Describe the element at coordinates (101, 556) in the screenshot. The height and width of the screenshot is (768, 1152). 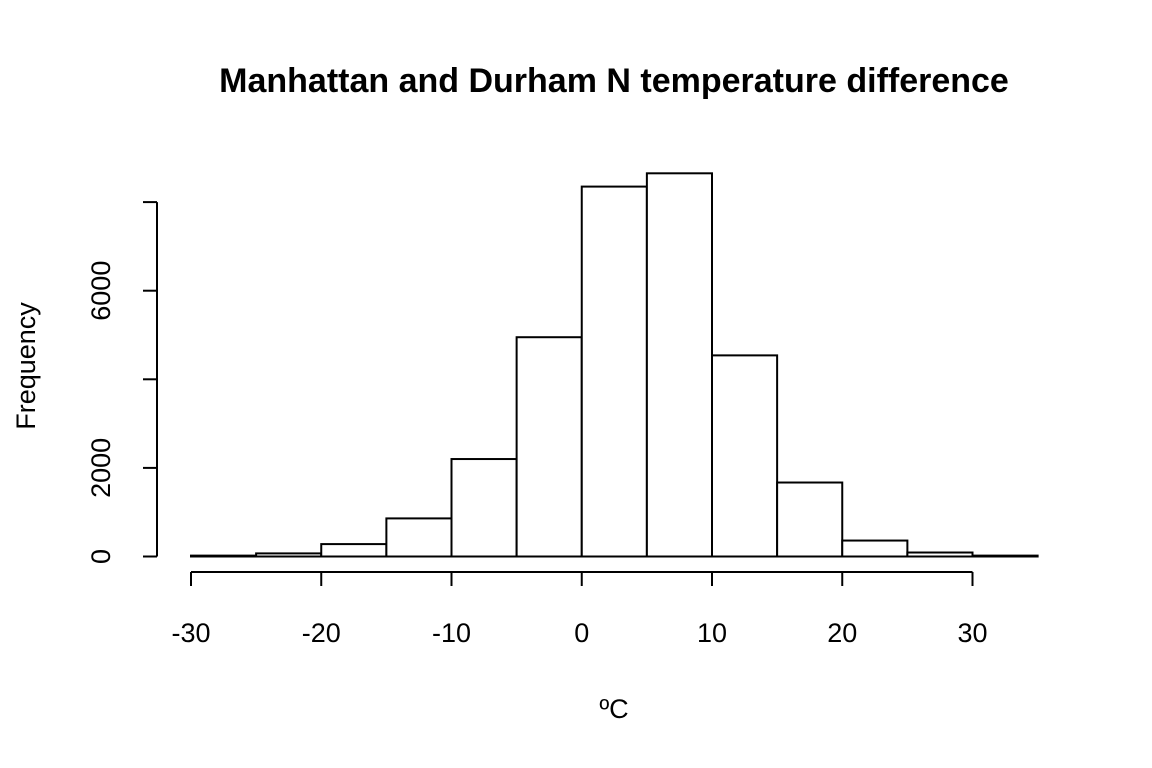
I see `y-tick-label: 0` at that location.